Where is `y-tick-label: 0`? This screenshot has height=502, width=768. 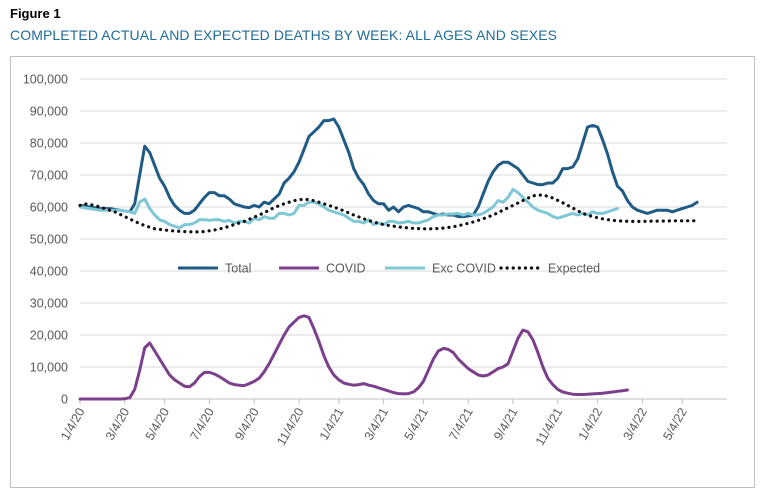 y-tick-label: 0 is located at coordinates (64, 400).